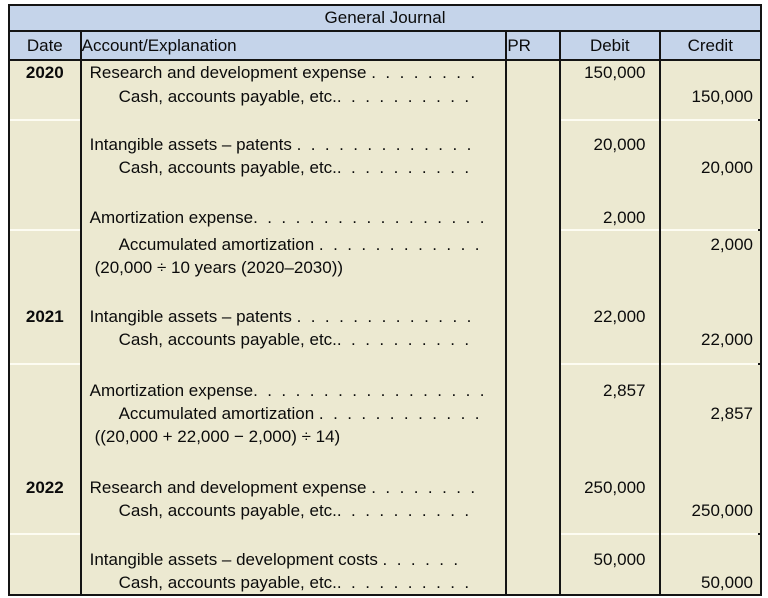 Image resolution: width=768 pixels, height=598 pixels. Describe the element at coordinates (726, 167) in the screenshot. I see `credit-cell: 20,000` at that location.